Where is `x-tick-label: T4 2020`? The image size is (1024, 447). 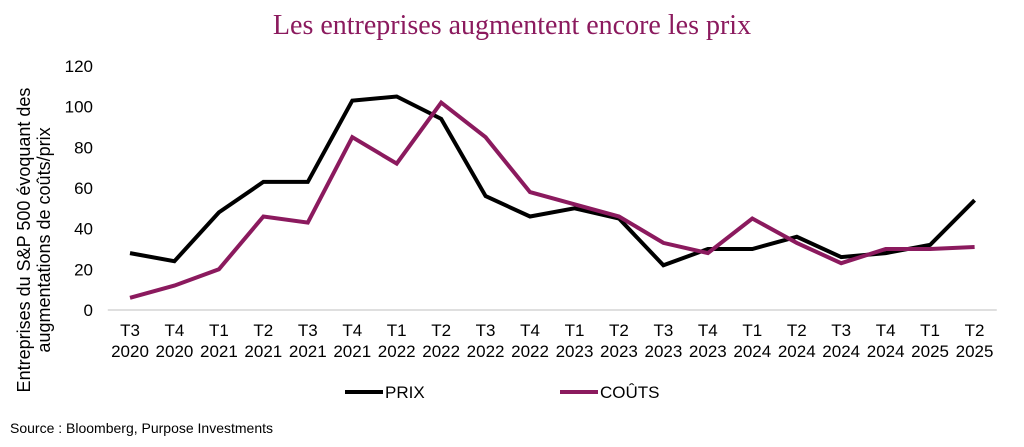
x-tick-label: T4 2020 is located at coordinates (175, 341).